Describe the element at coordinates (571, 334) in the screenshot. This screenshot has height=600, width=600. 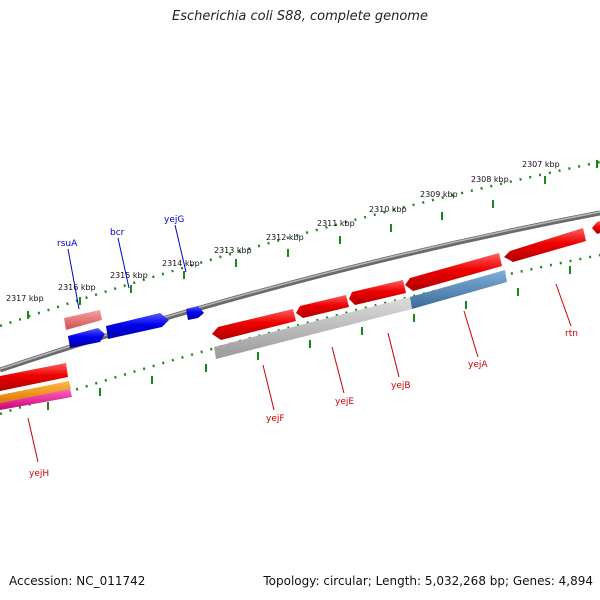
I see `gene-label-rtn: rtn` at that location.